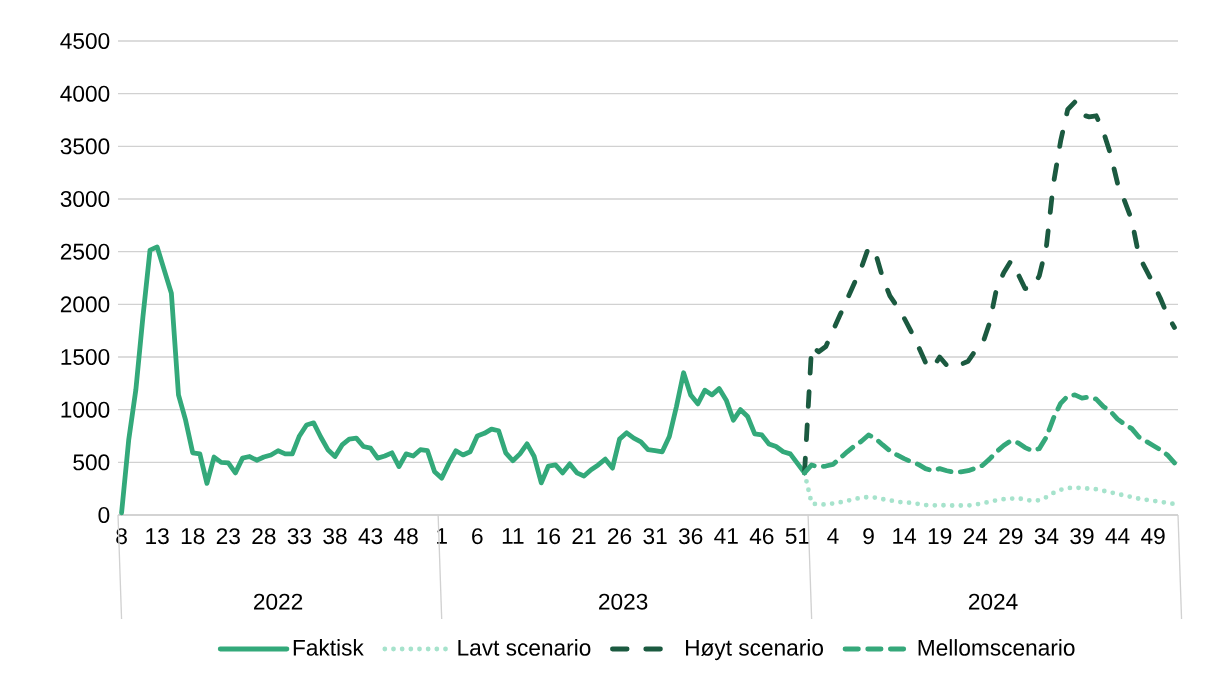  What do you see at coordinates (85, 357) in the screenshot?
I see `y-tick-label: 1500` at bounding box center [85, 357].